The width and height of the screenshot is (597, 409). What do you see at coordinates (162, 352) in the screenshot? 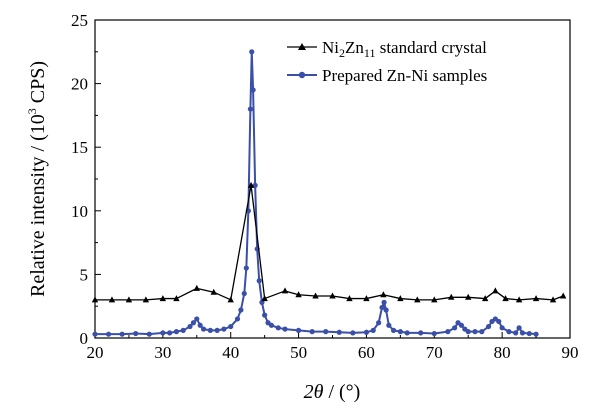
I see `x-tick-label: 30` at bounding box center [162, 352].